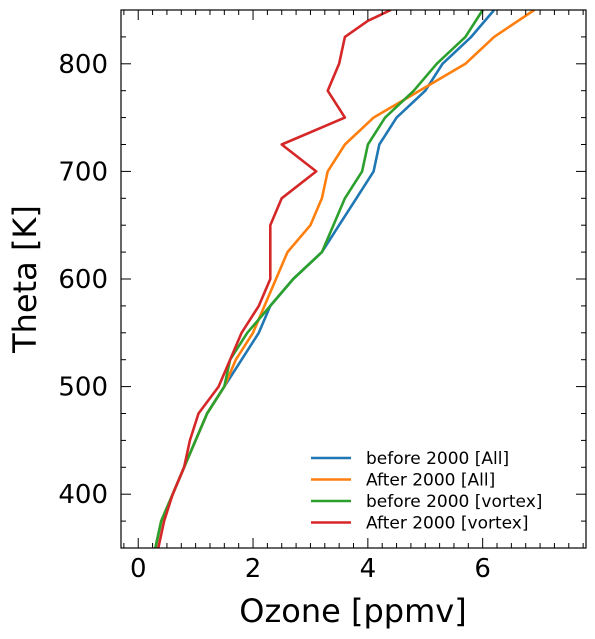 The width and height of the screenshot is (595, 639). What do you see at coordinates (83, 388) in the screenshot?
I see `y-tick-label: 500` at bounding box center [83, 388].